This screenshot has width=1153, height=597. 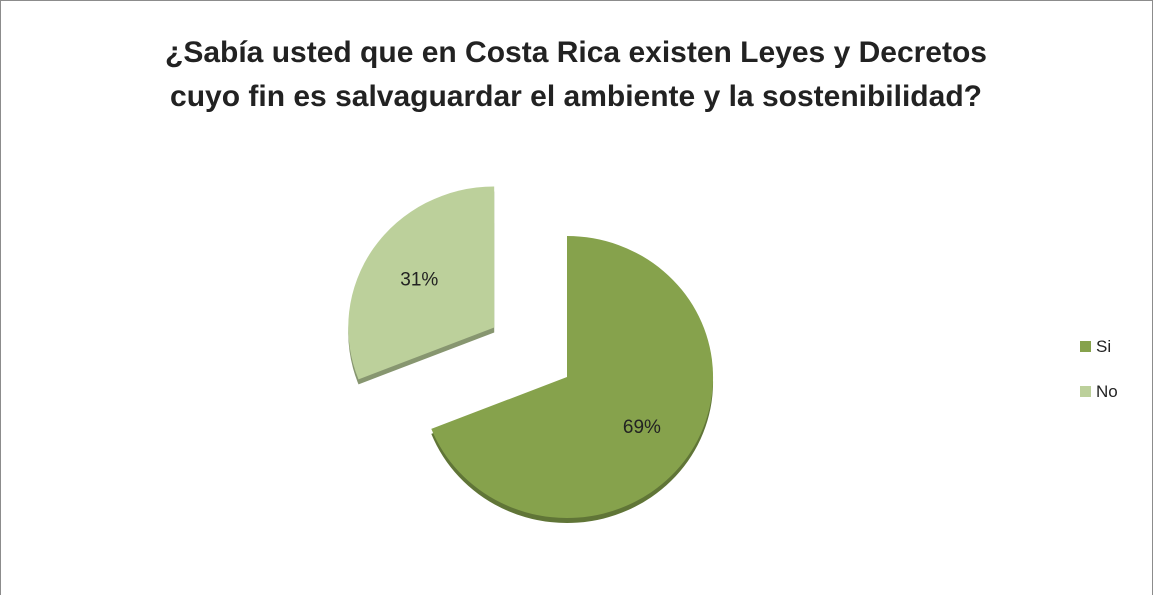 I want to click on data-label-no: 31%, so click(x=419, y=279).